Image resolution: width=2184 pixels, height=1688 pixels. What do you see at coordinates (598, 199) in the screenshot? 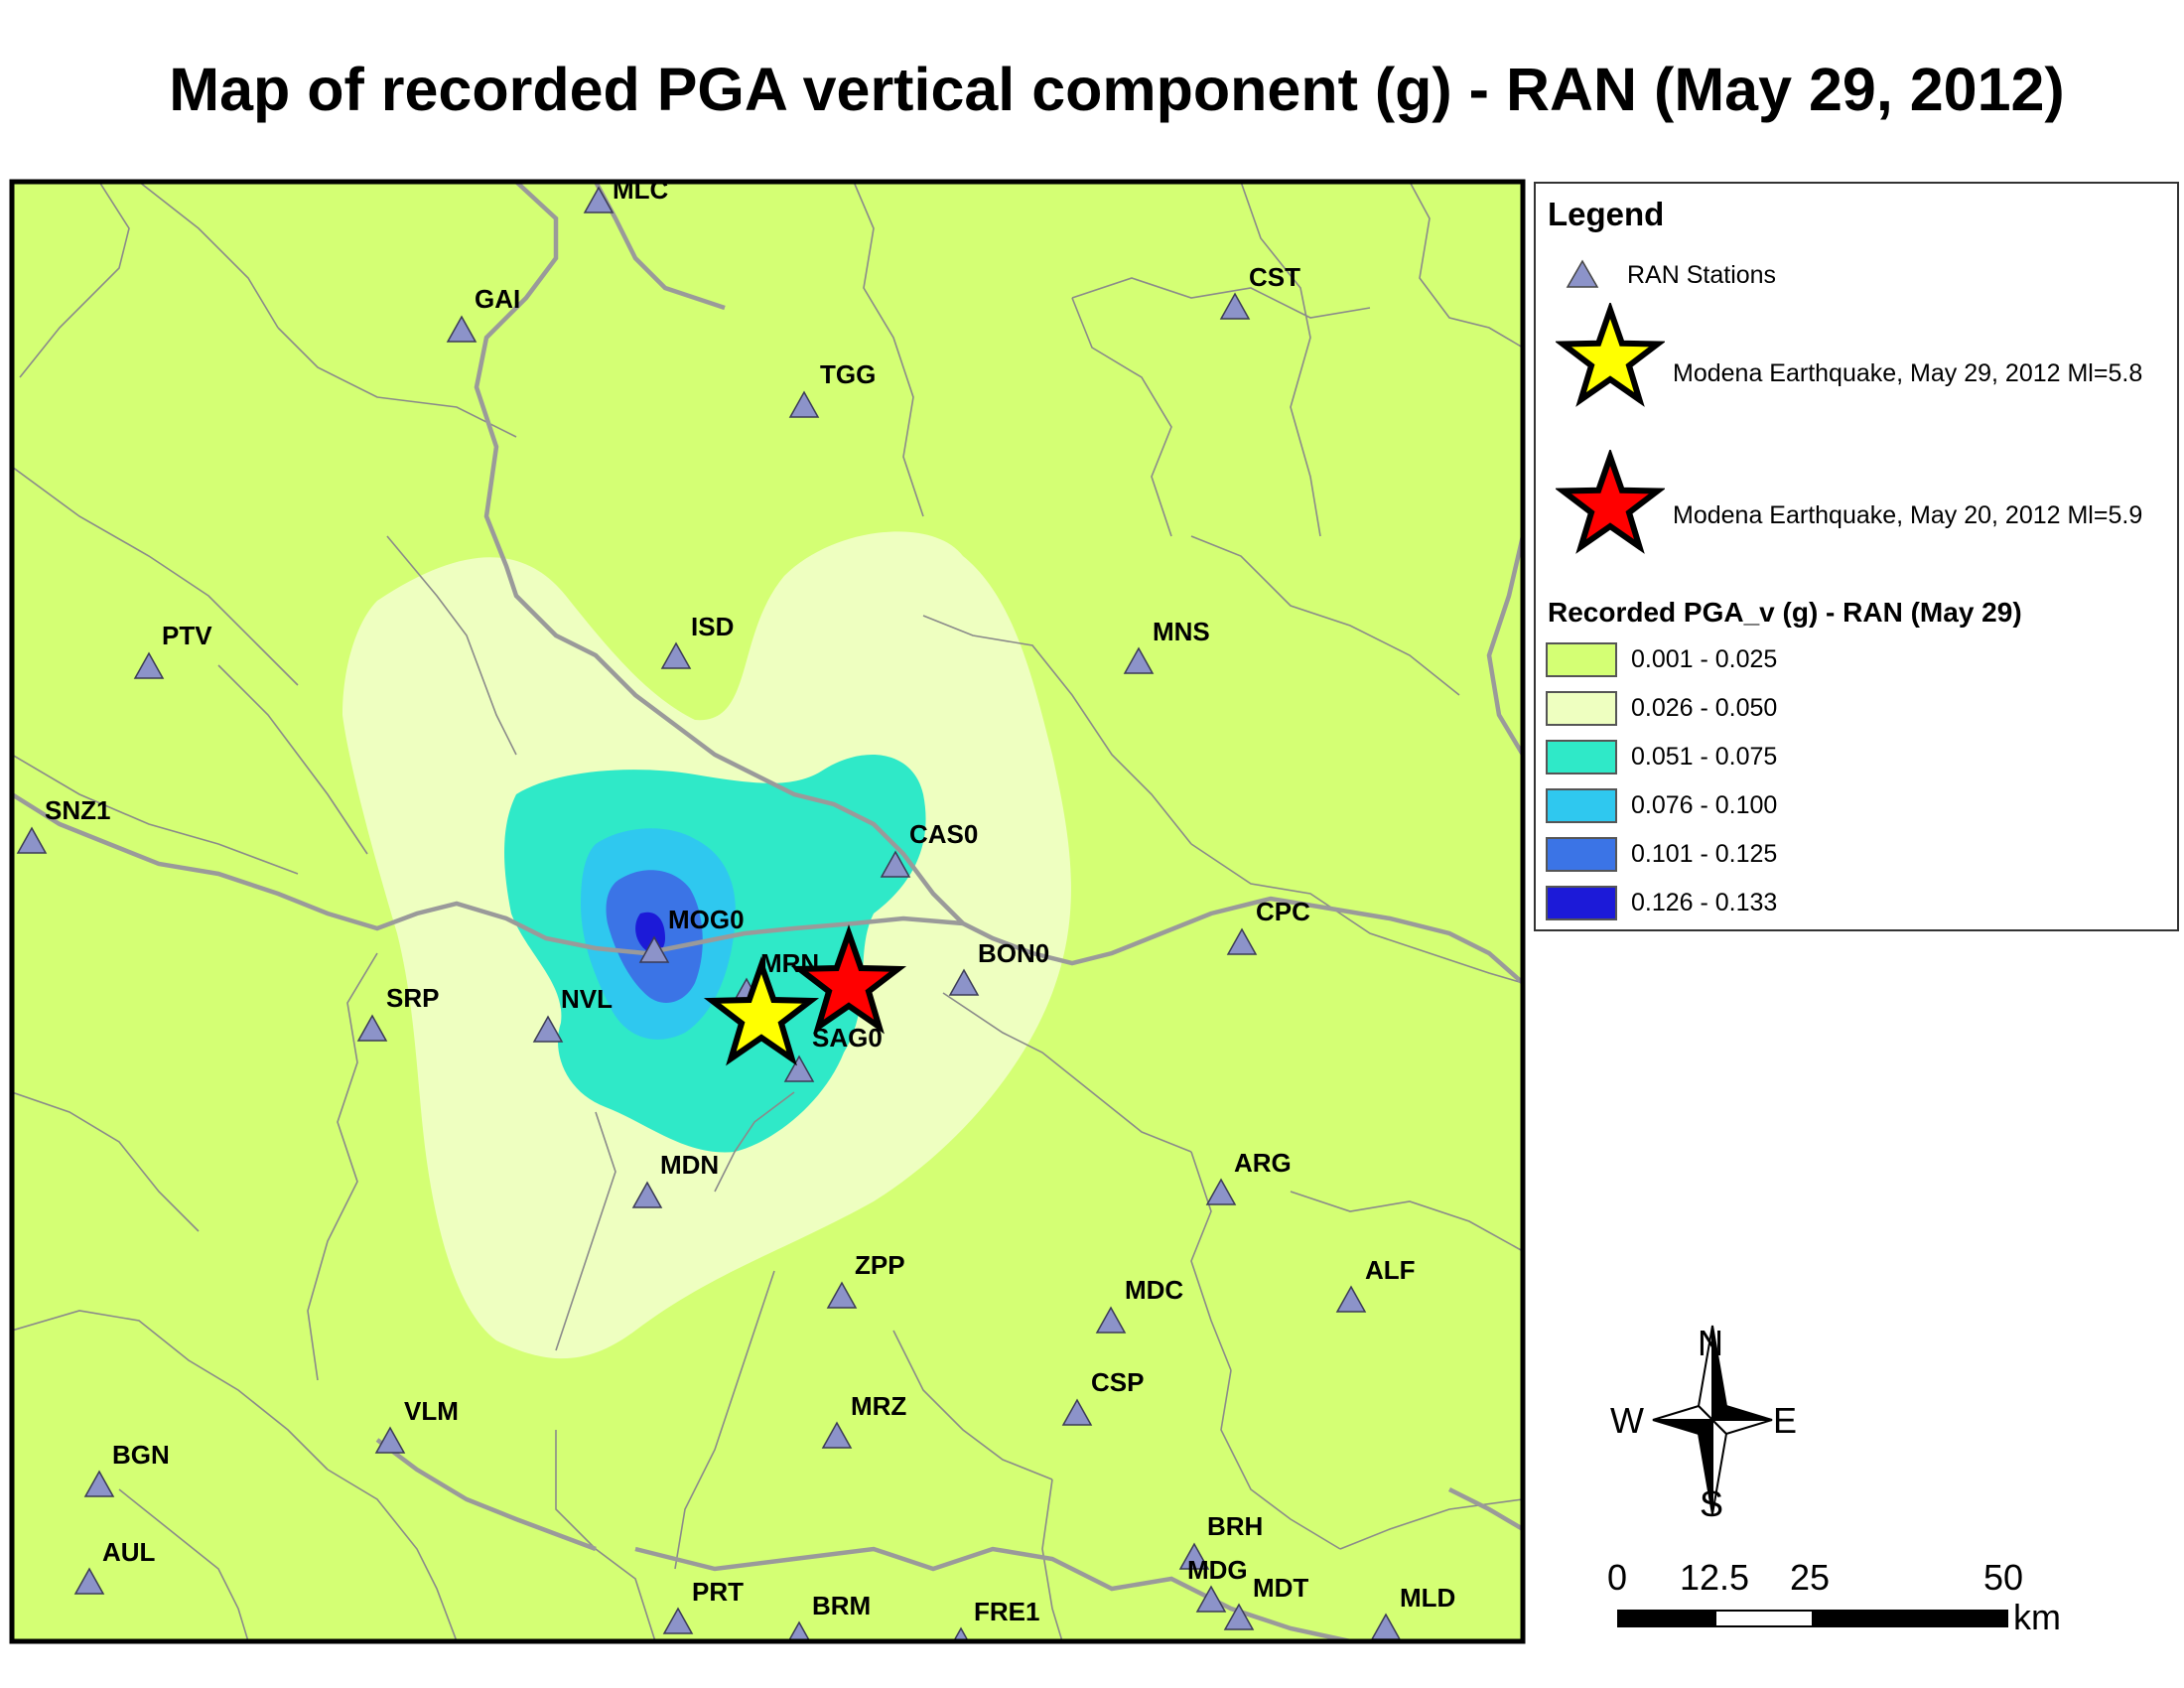
I see `station-marker-mlc` at bounding box center [598, 199].